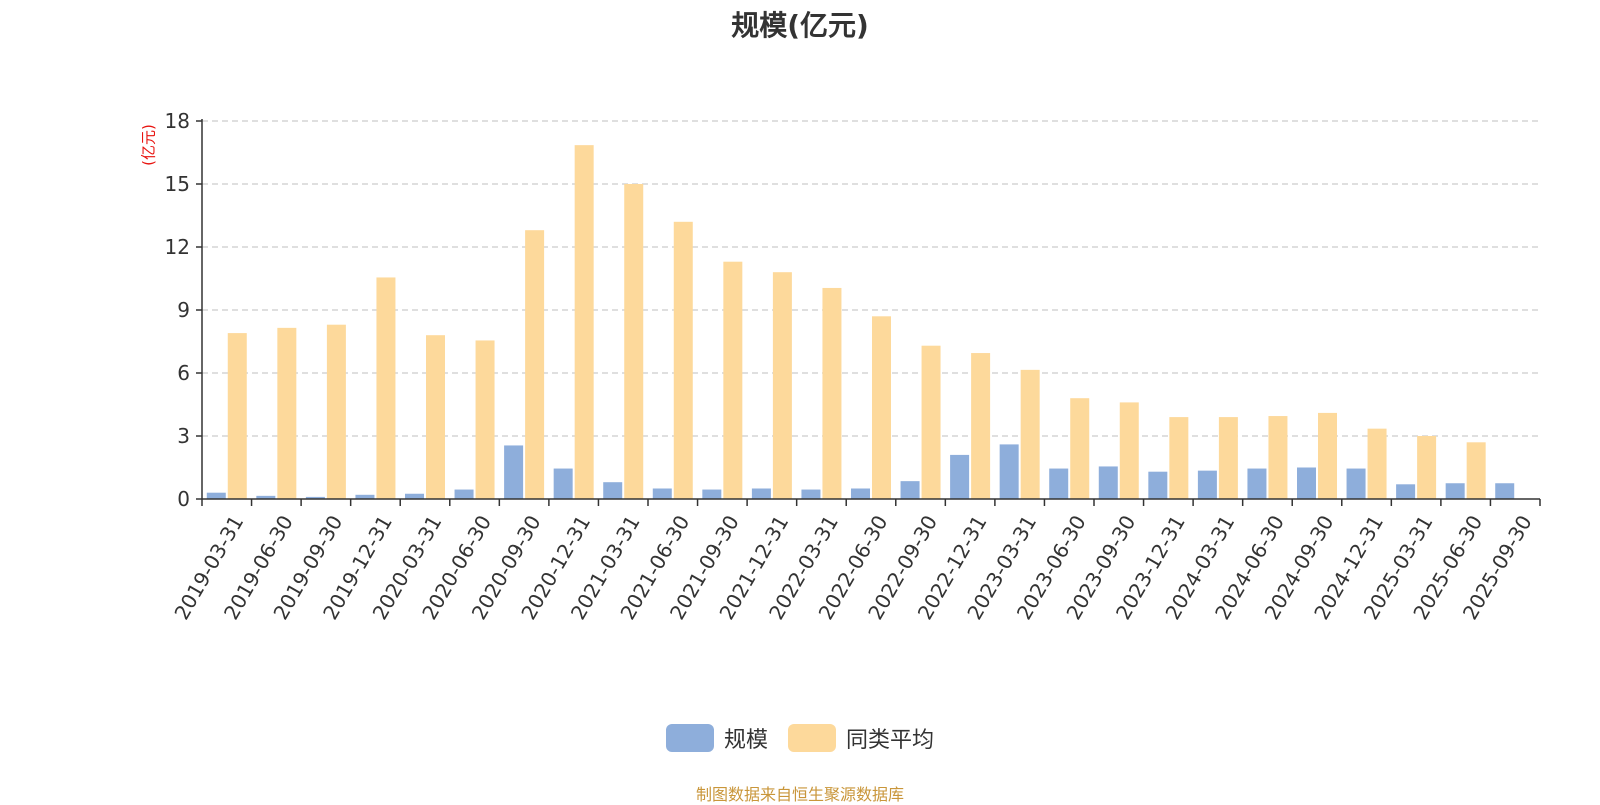 This screenshot has width=1600, height=805. Describe the element at coordinates (689, 738) in the screenshot. I see `legend-swatch-scale` at that location.